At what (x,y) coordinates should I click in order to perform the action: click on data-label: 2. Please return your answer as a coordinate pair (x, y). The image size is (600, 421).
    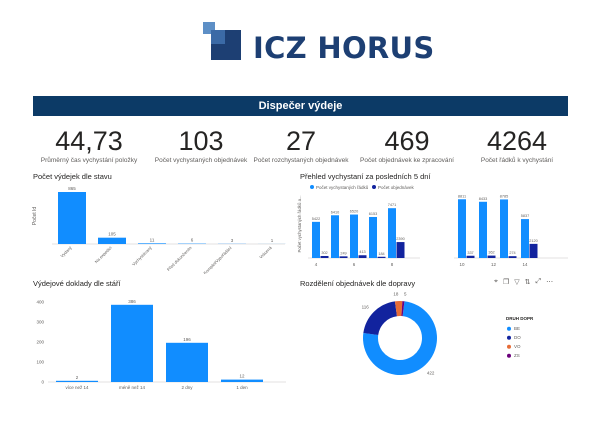
    Looking at the image, I should click on (77, 377).